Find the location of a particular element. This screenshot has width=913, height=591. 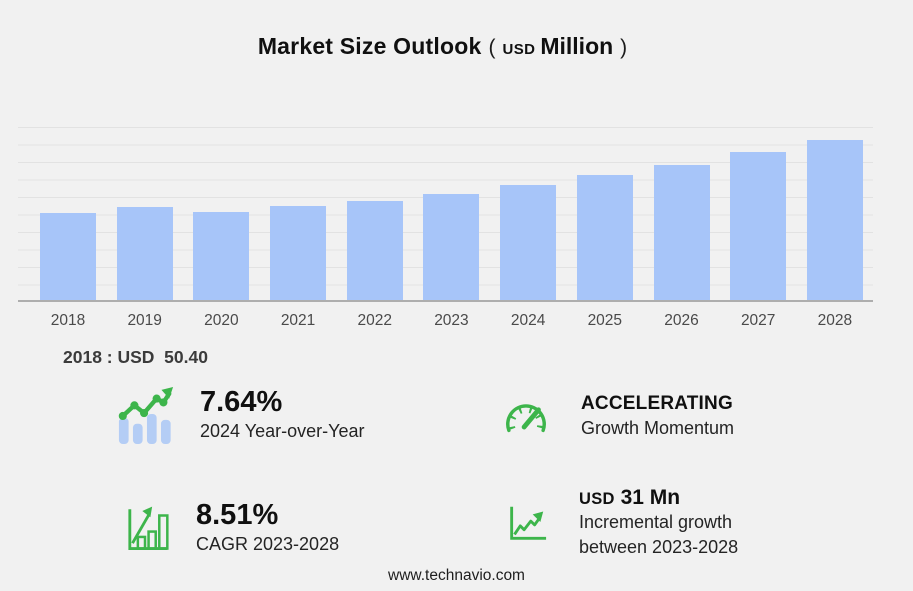

stat-growth-momentum: ACCELERATING Growth Momentum is located at coordinates (618, 417).